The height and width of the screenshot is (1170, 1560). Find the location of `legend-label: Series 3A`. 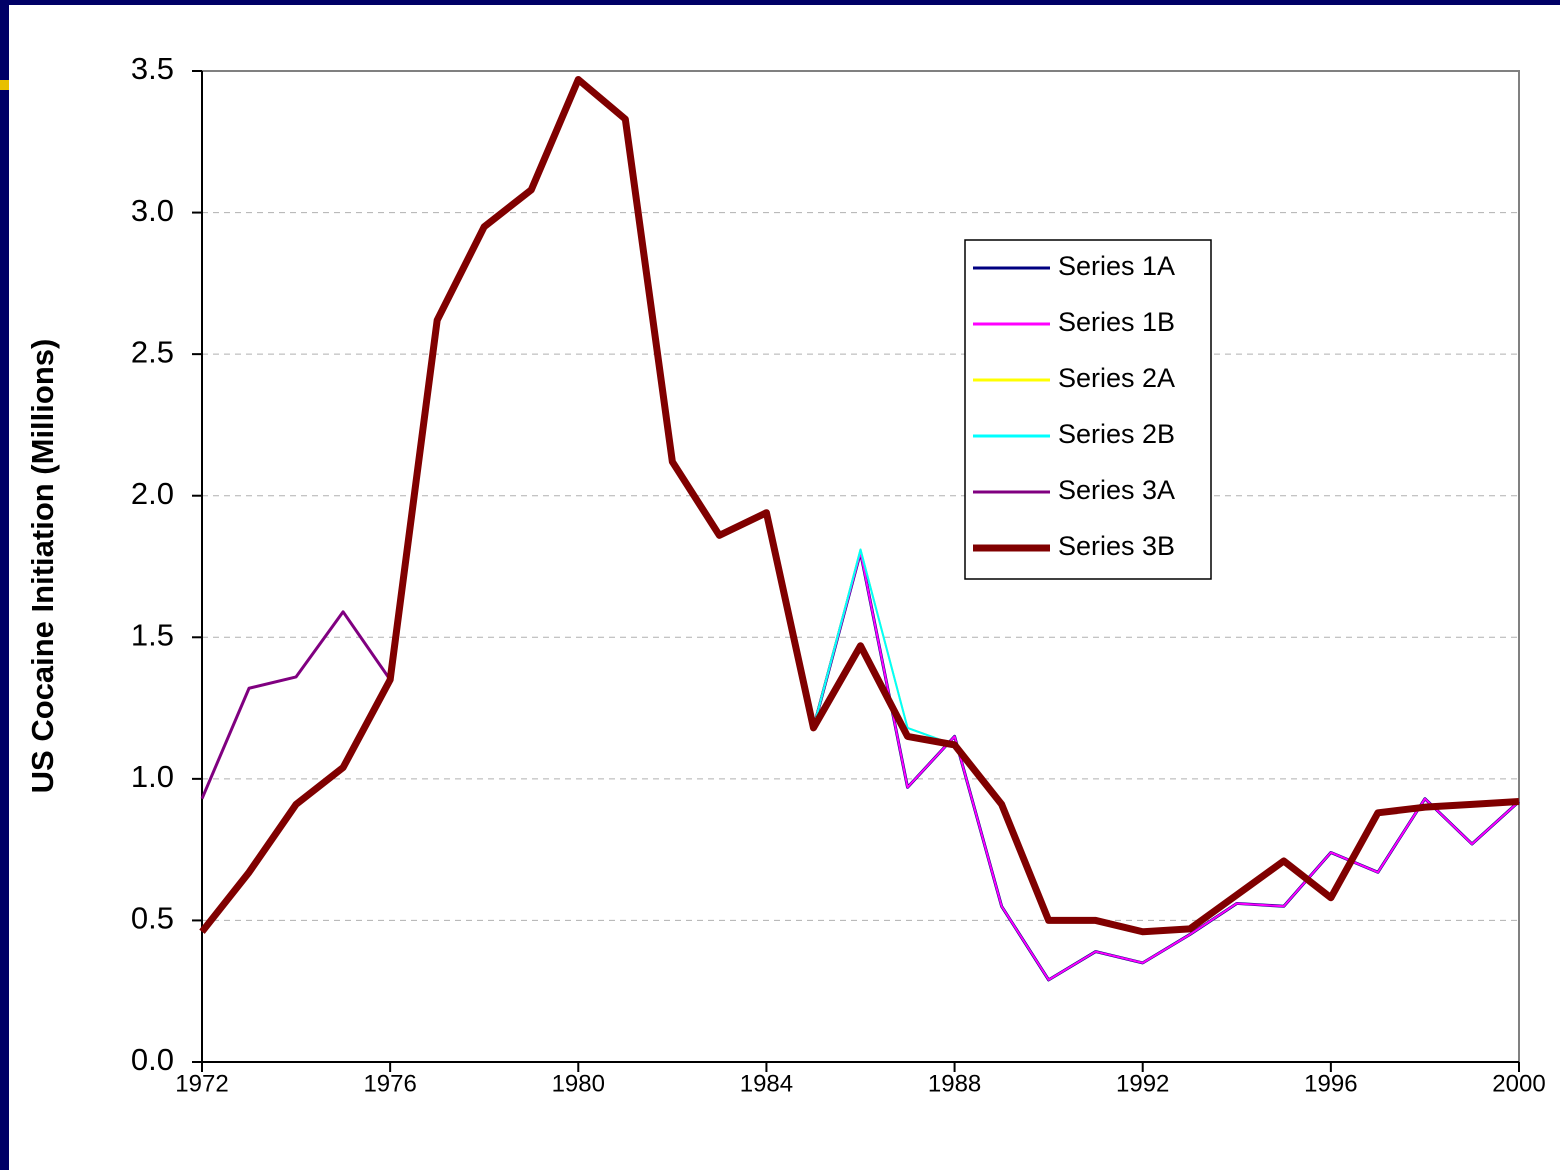

legend-label: Series 3A is located at coordinates (1116, 490).